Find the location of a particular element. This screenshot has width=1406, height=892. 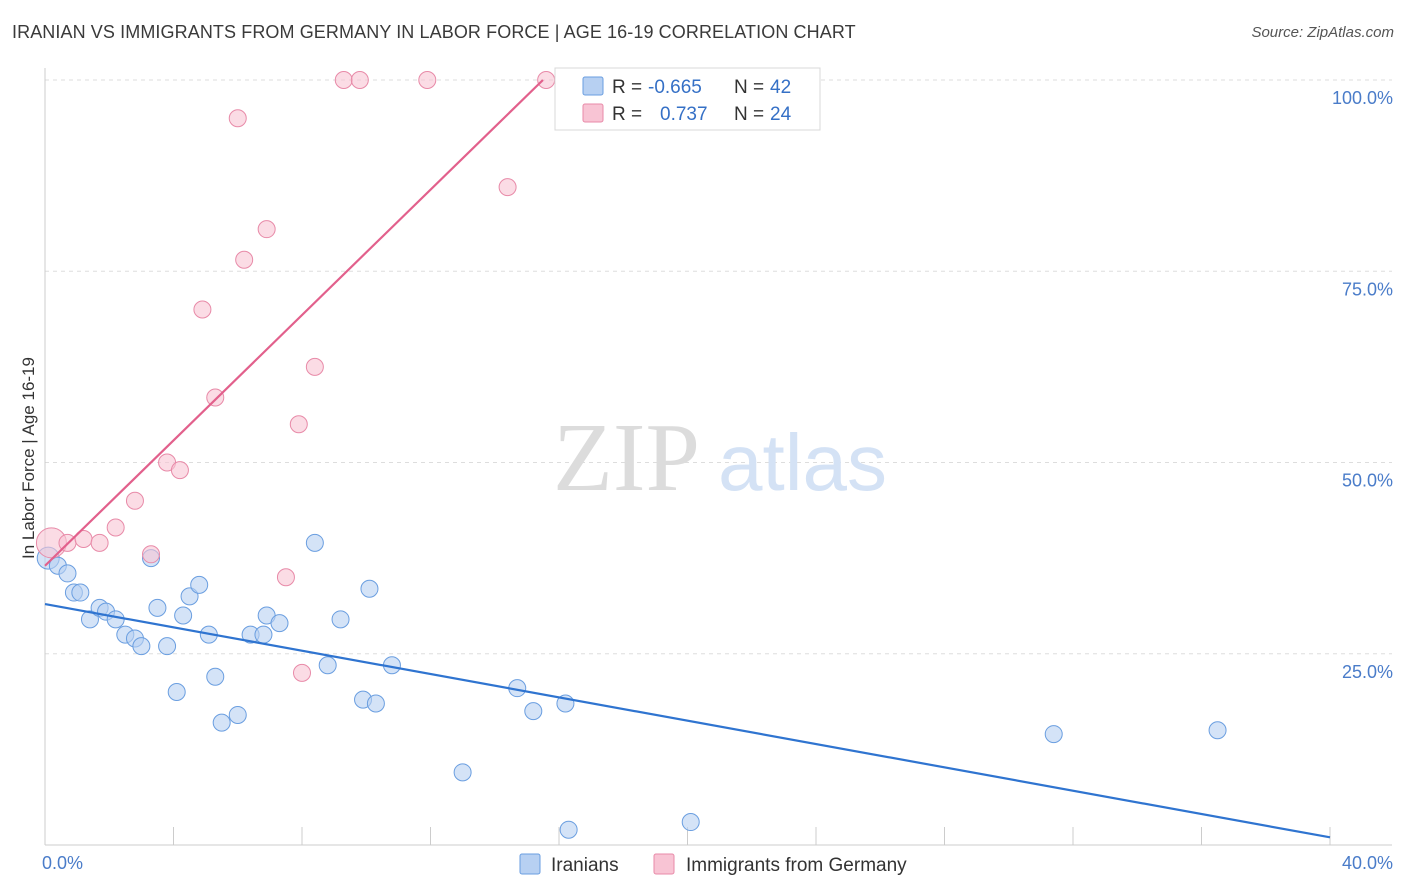

bottom-legend-iranians: Iranians is located at coordinates (585, 865).